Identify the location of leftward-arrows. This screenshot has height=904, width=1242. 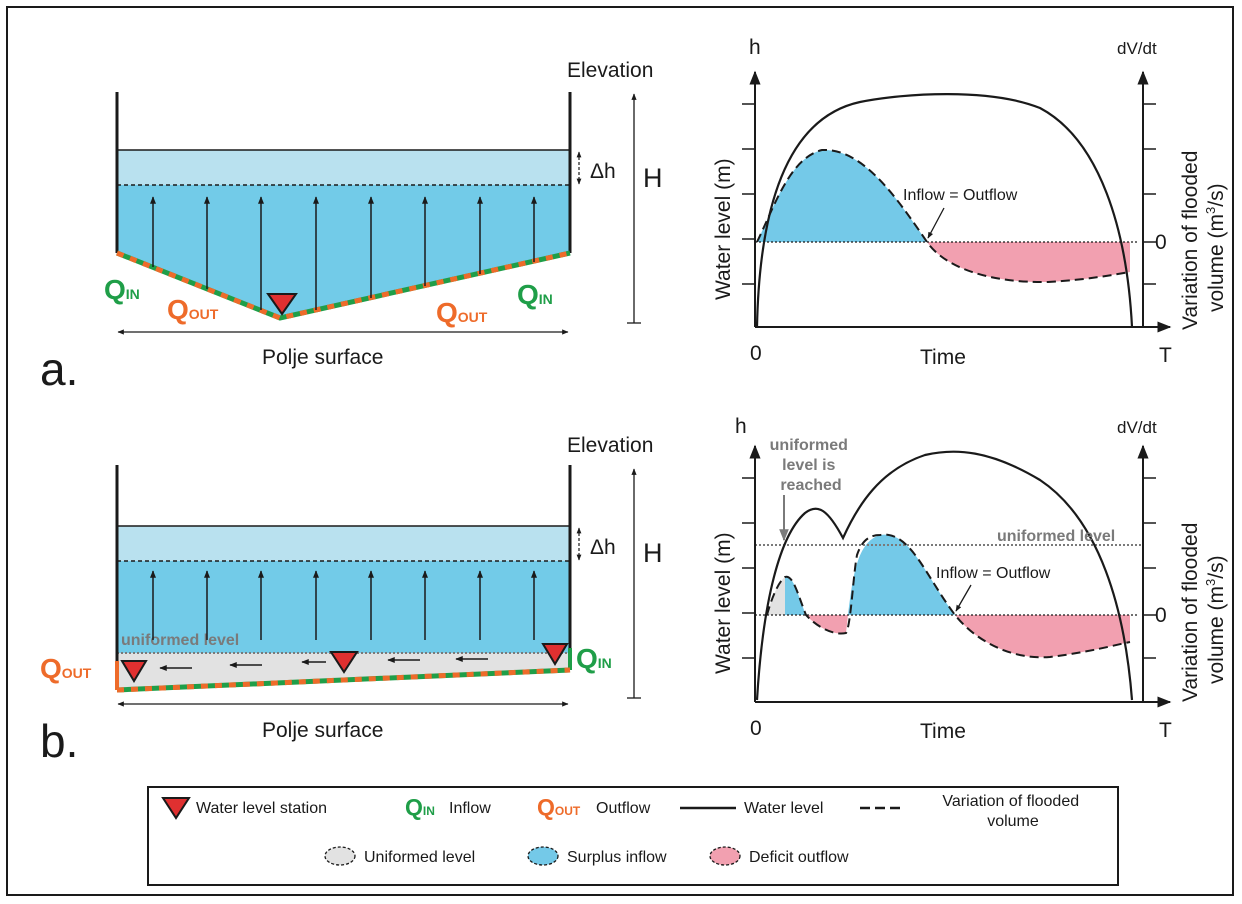
(323, 663).